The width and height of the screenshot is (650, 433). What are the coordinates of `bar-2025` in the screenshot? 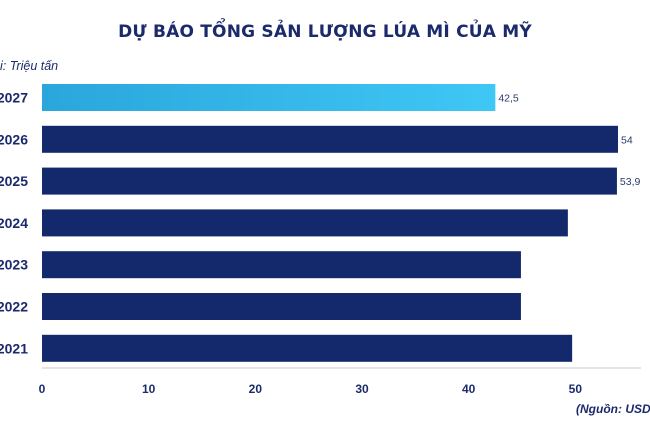 It's located at (329, 181).